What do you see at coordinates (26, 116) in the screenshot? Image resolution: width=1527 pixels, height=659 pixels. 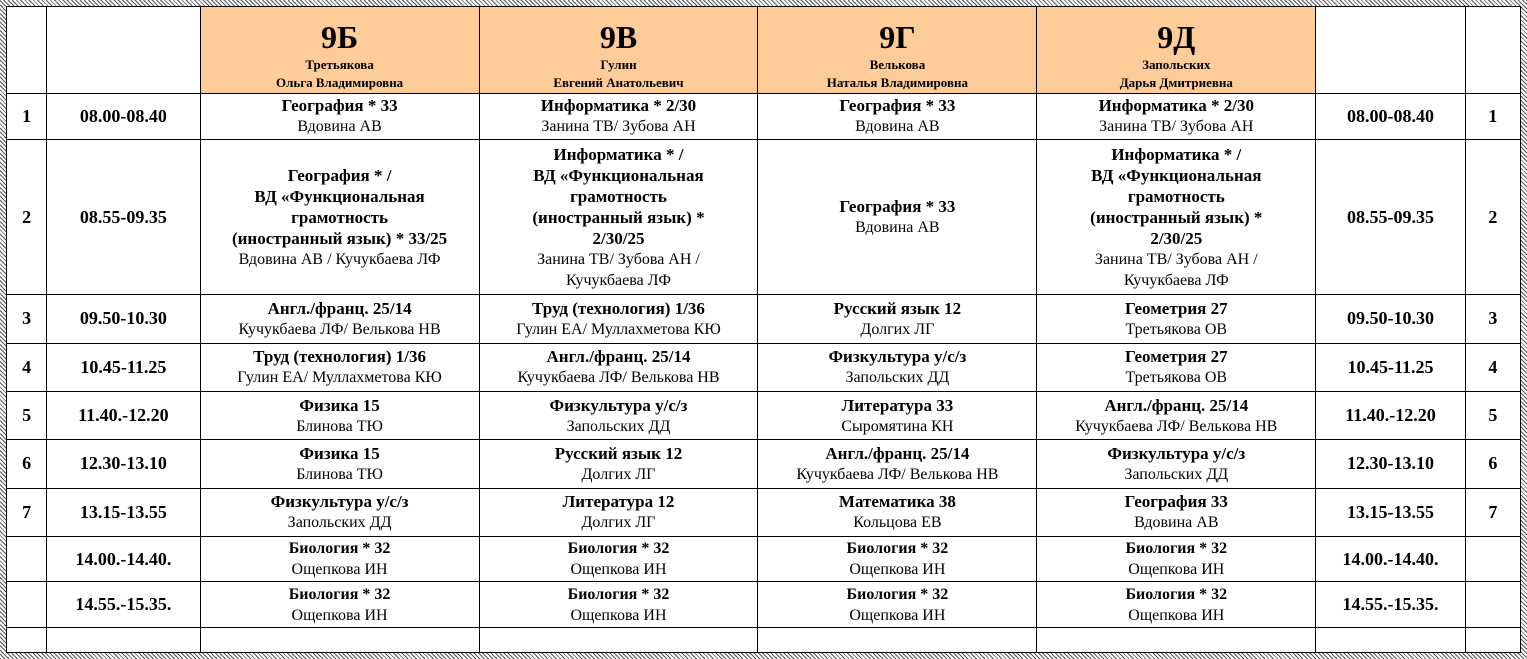 I see `lesson-number: 1` at bounding box center [26, 116].